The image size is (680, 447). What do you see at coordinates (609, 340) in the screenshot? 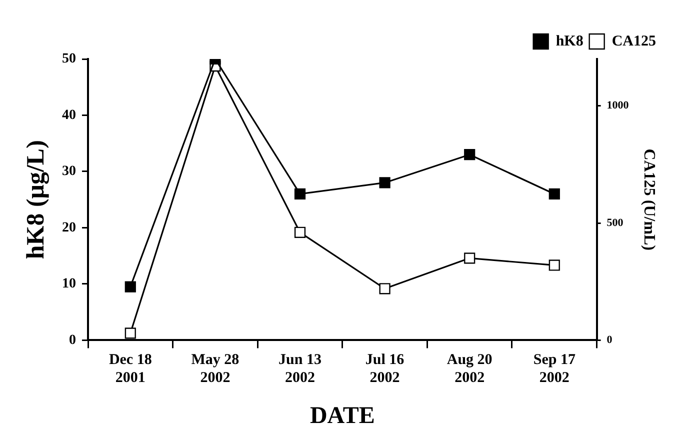
I see `y2-tick-label: 0` at bounding box center [609, 340].